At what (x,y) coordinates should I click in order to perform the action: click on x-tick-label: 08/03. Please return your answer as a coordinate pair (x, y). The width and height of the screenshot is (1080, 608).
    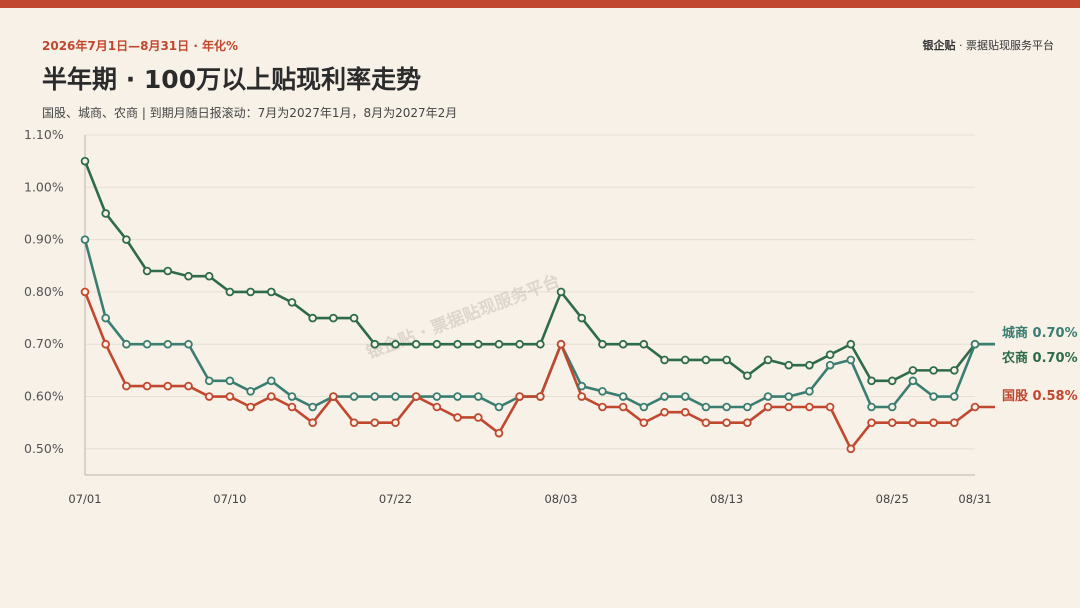
    Looking at the image, I should click on (560, 499).